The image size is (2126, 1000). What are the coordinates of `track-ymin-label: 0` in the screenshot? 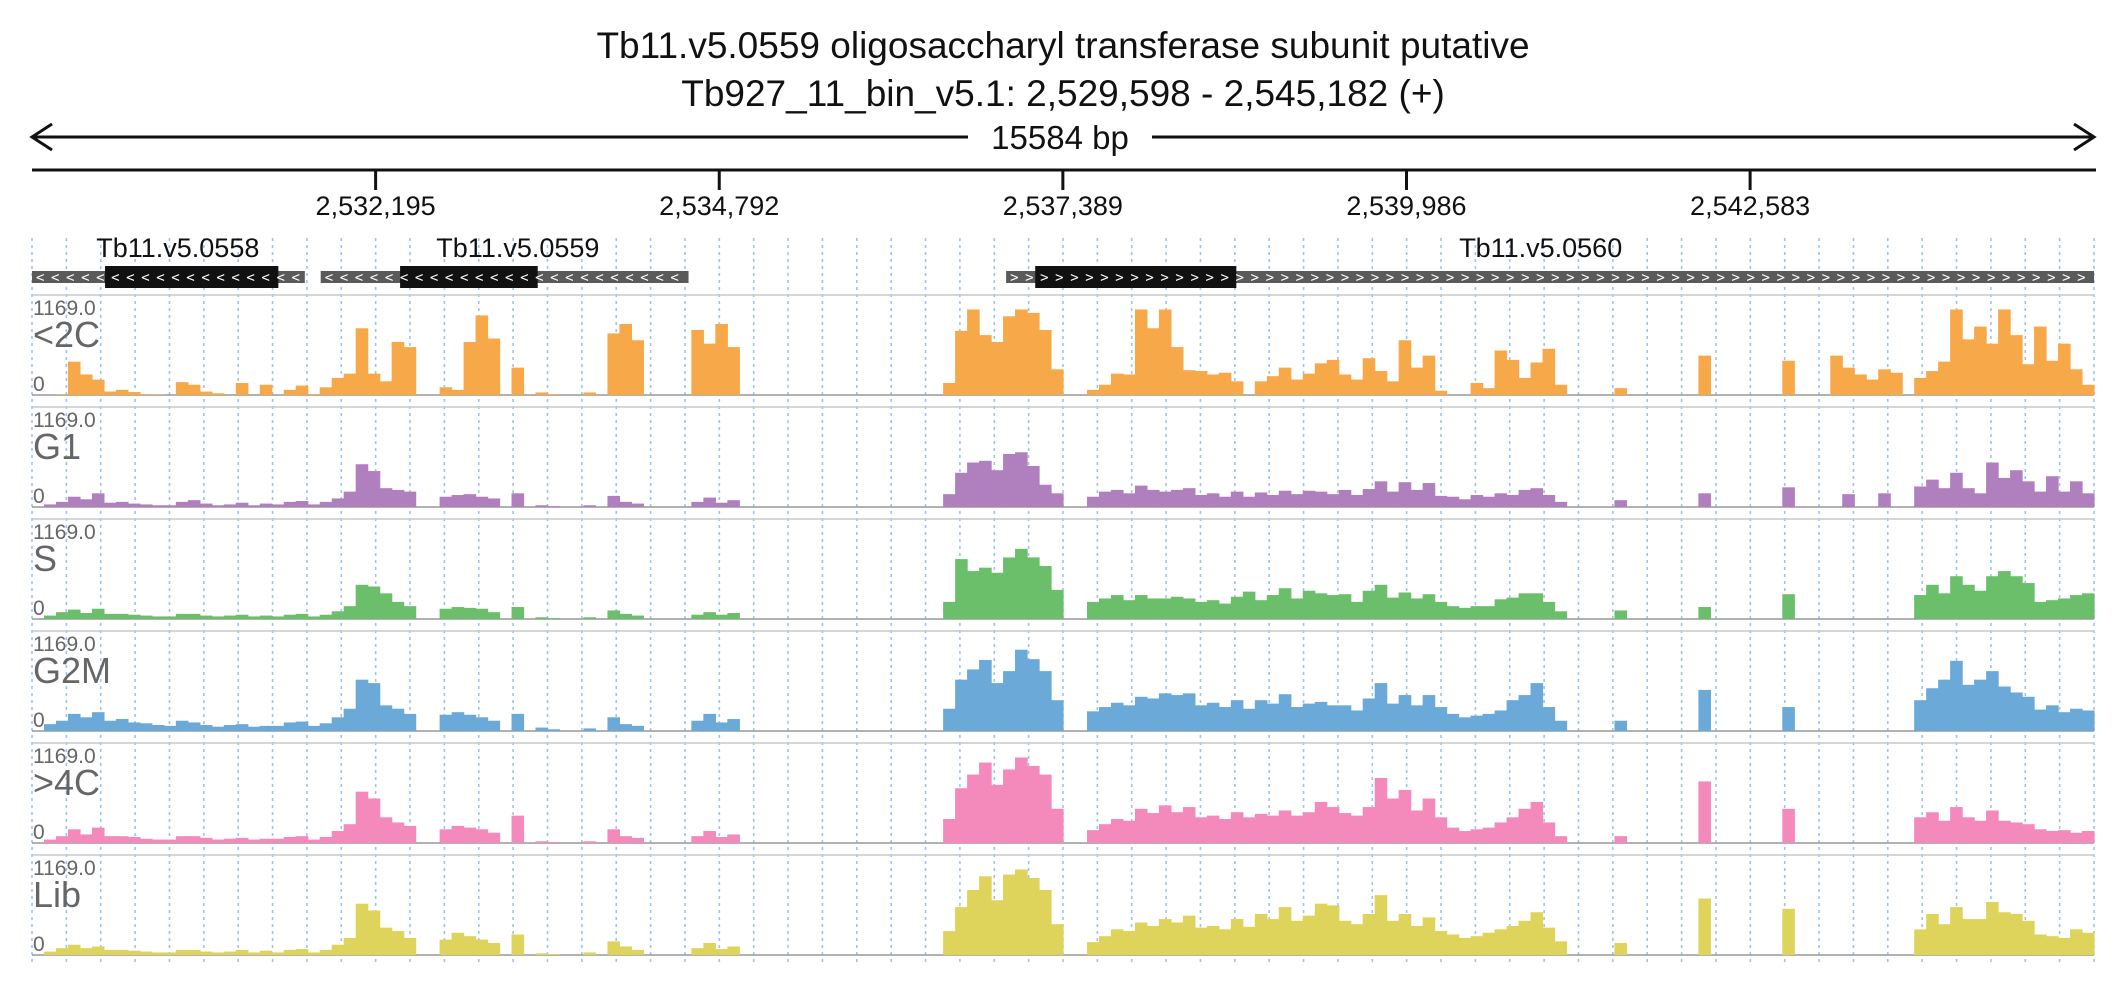 It's located at (39, 608).